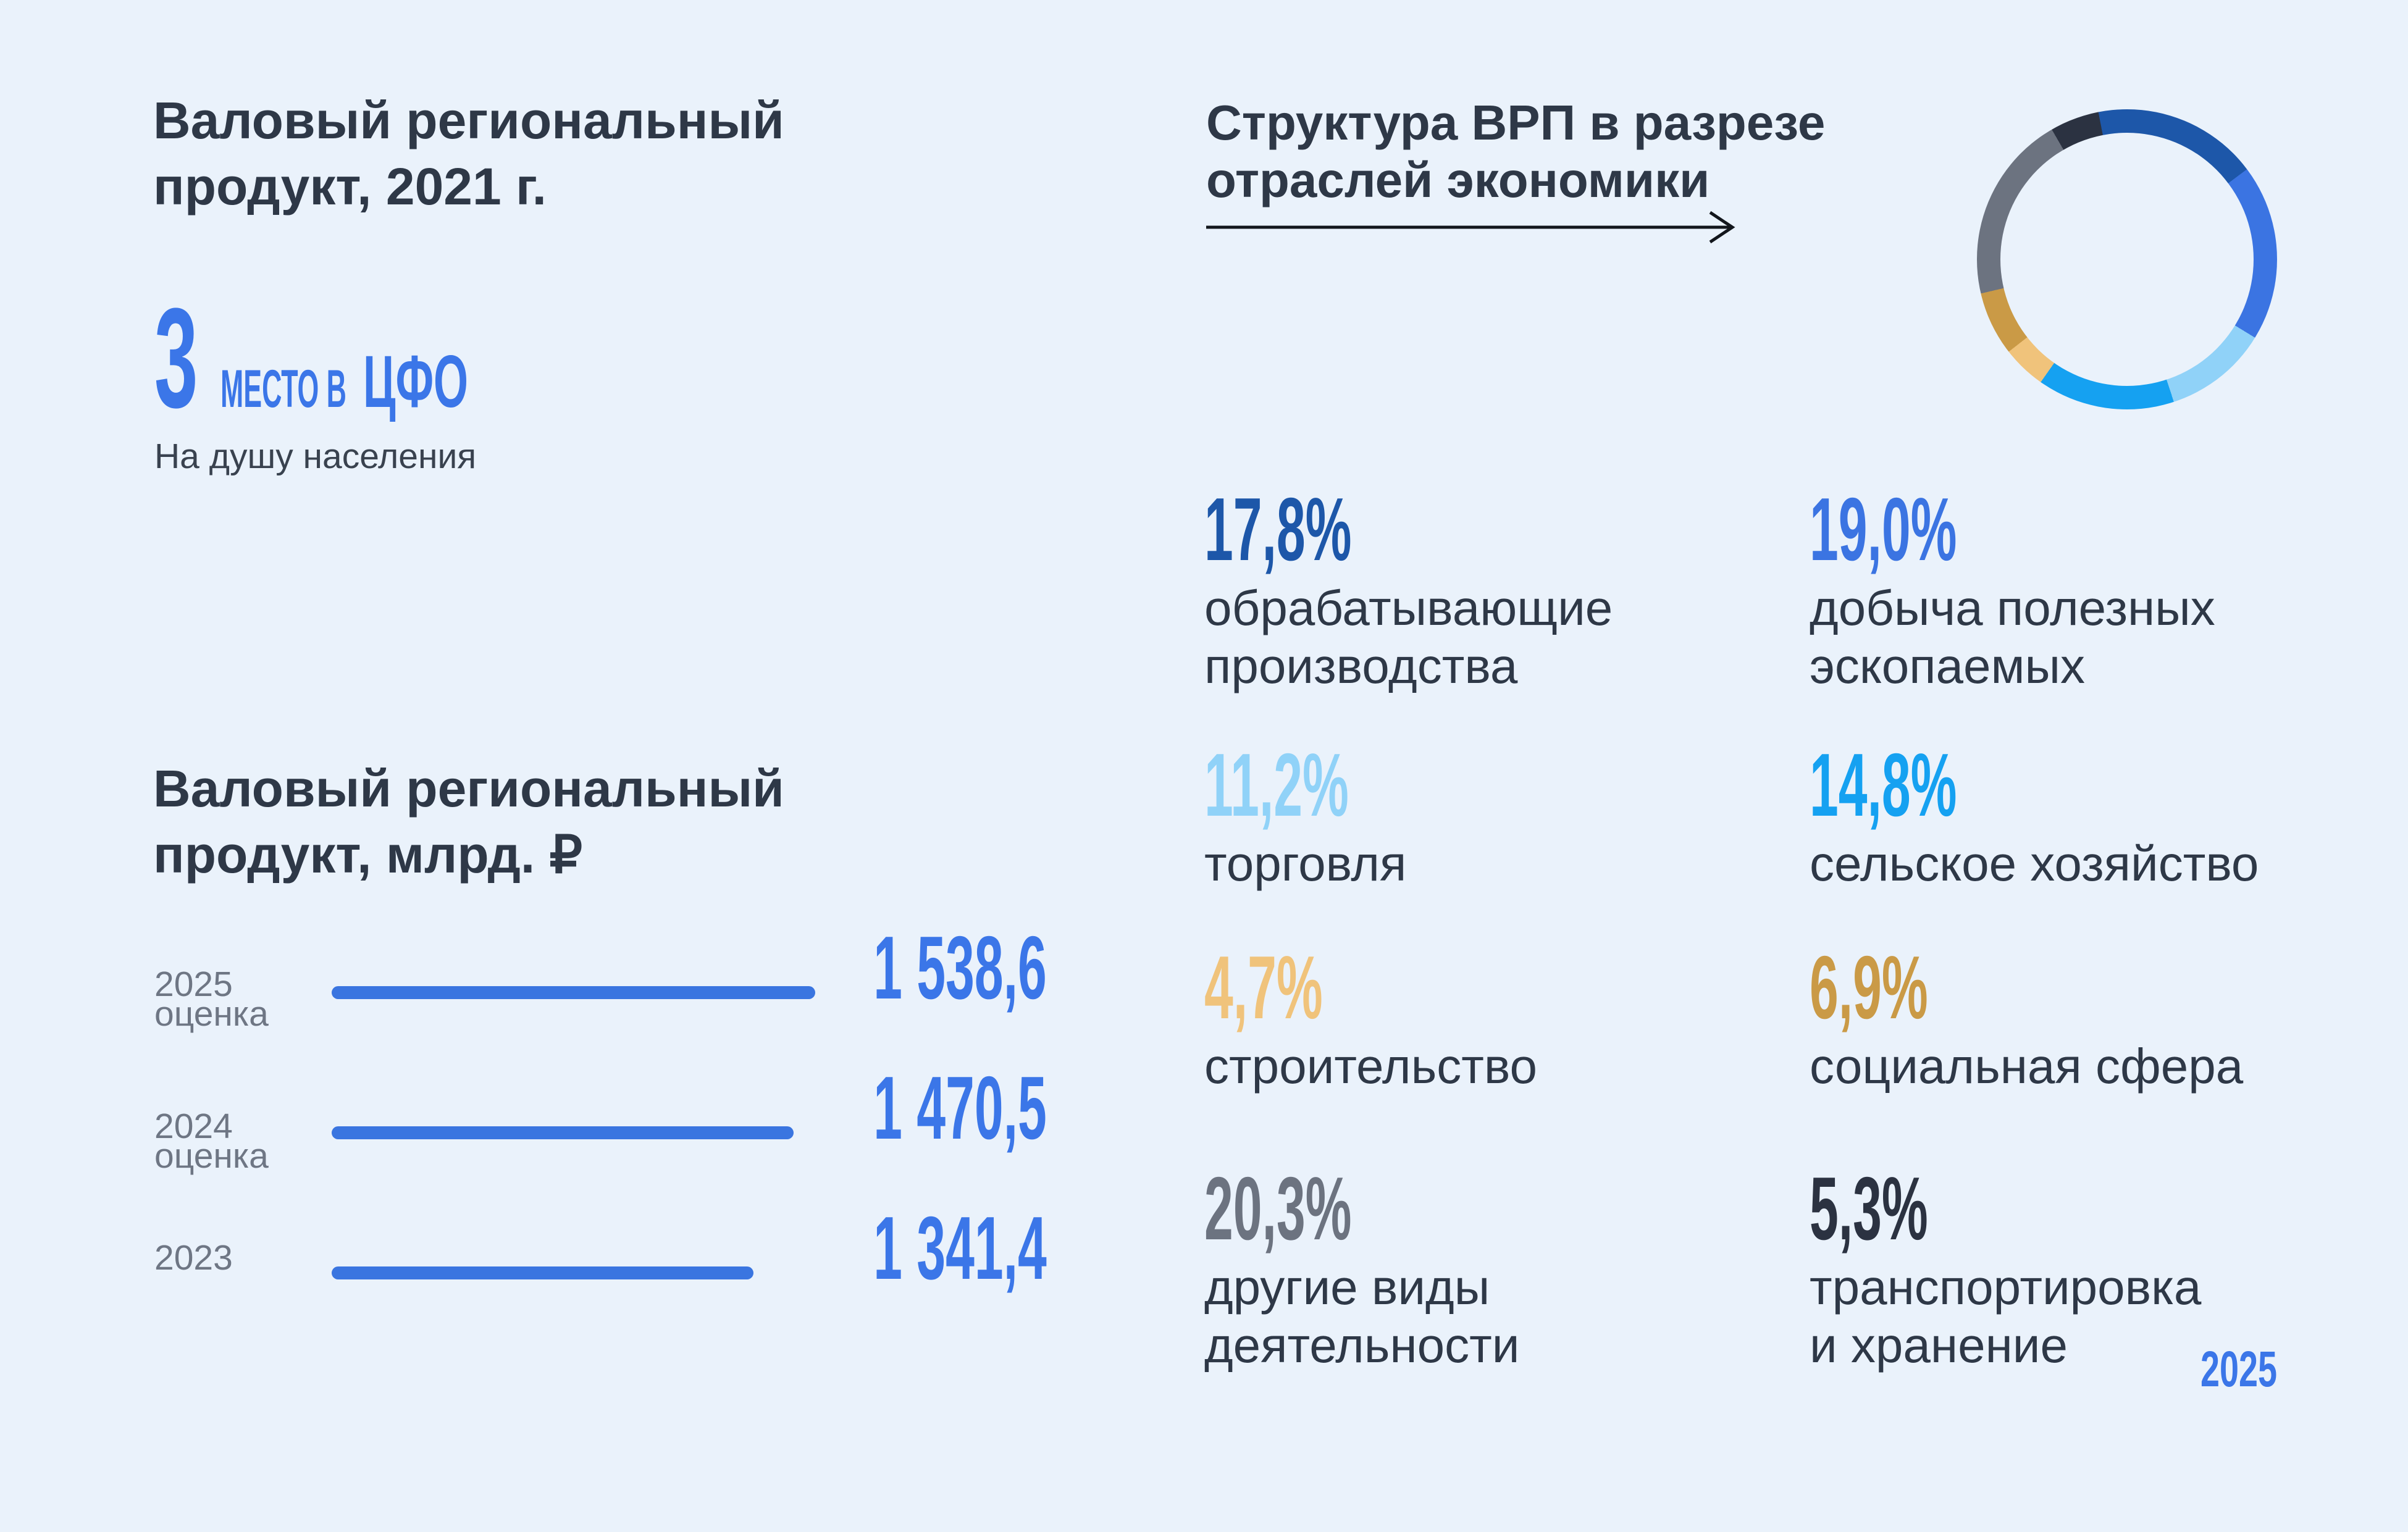 The width and height of the screenshot is (2408, 1532). I want to click on sector-name: социальная сфера, so click(2027, 1067).